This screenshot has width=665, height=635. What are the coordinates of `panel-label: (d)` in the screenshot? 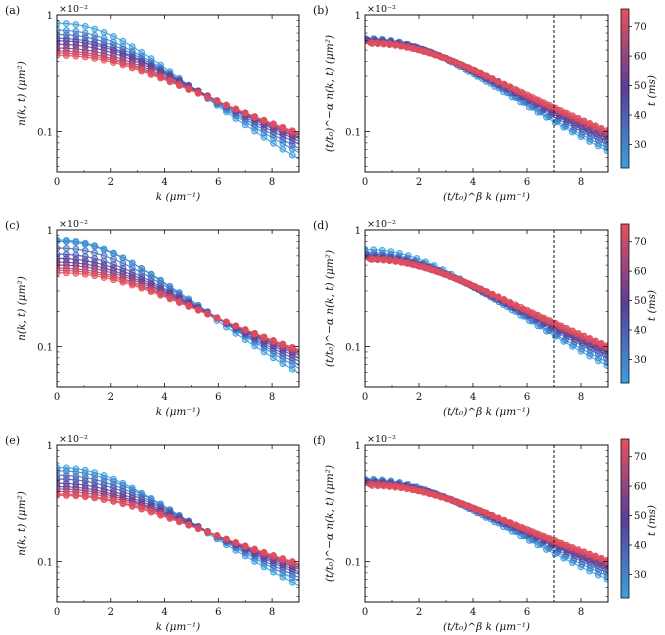 It's located at (321, 225).